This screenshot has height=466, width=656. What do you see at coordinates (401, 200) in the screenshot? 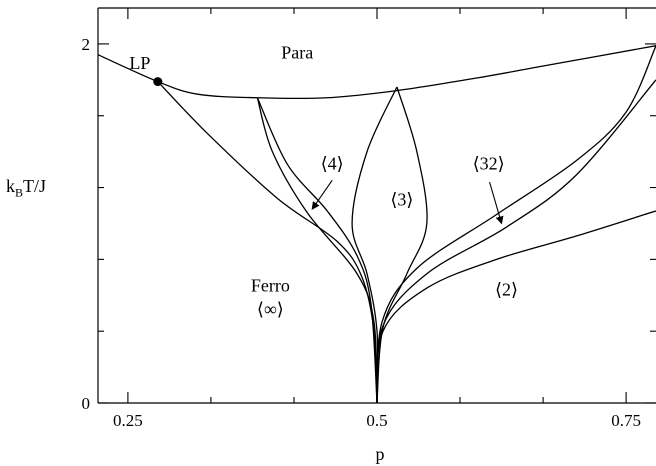
I see `phase-region-label: ⟨3⟩` at bounding box center [401, 200].